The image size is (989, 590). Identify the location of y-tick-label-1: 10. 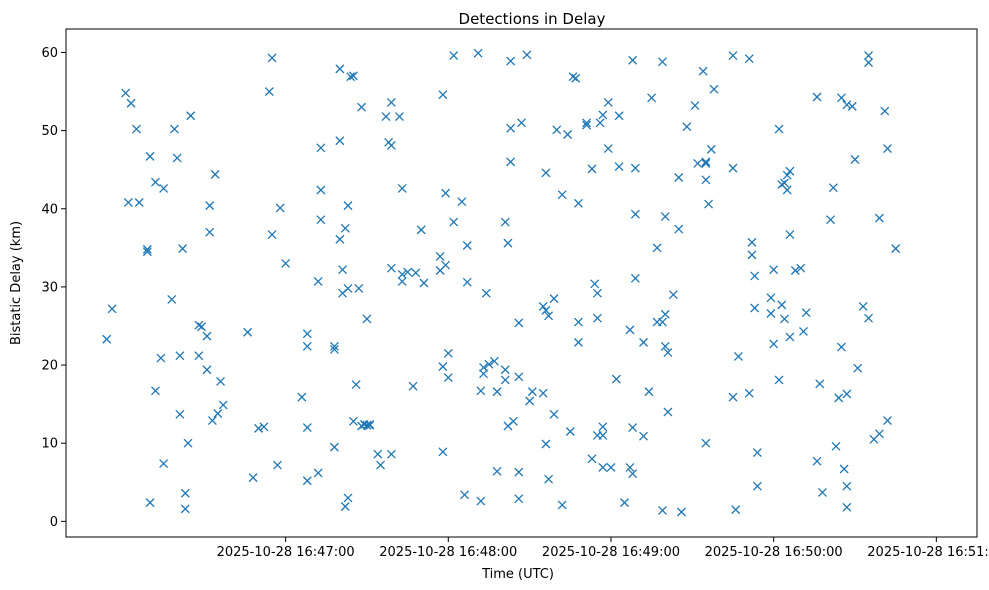
(49, 444).